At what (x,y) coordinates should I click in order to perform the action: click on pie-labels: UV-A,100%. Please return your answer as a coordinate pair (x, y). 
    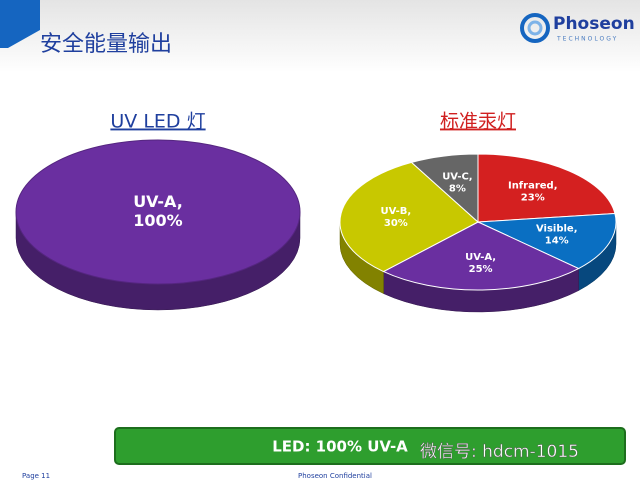
    Looking at the image, I should click on (158, 211).